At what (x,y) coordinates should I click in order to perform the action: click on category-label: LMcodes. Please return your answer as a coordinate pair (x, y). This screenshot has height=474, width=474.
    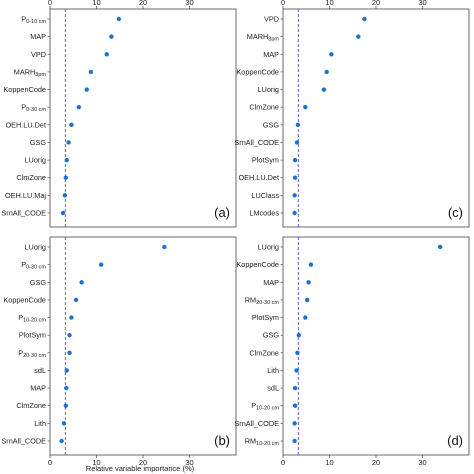
    Looking at the image, I should click on (264, 213).